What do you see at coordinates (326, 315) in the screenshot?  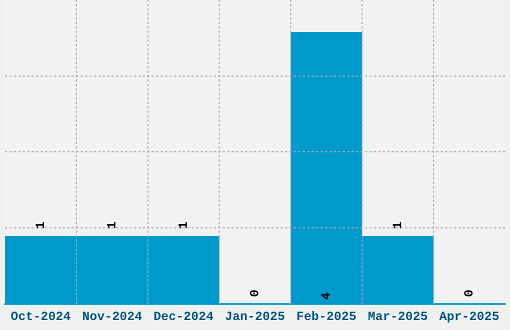 I see `x-tick-label: Feb-2025` at bounding box center [326, 315].